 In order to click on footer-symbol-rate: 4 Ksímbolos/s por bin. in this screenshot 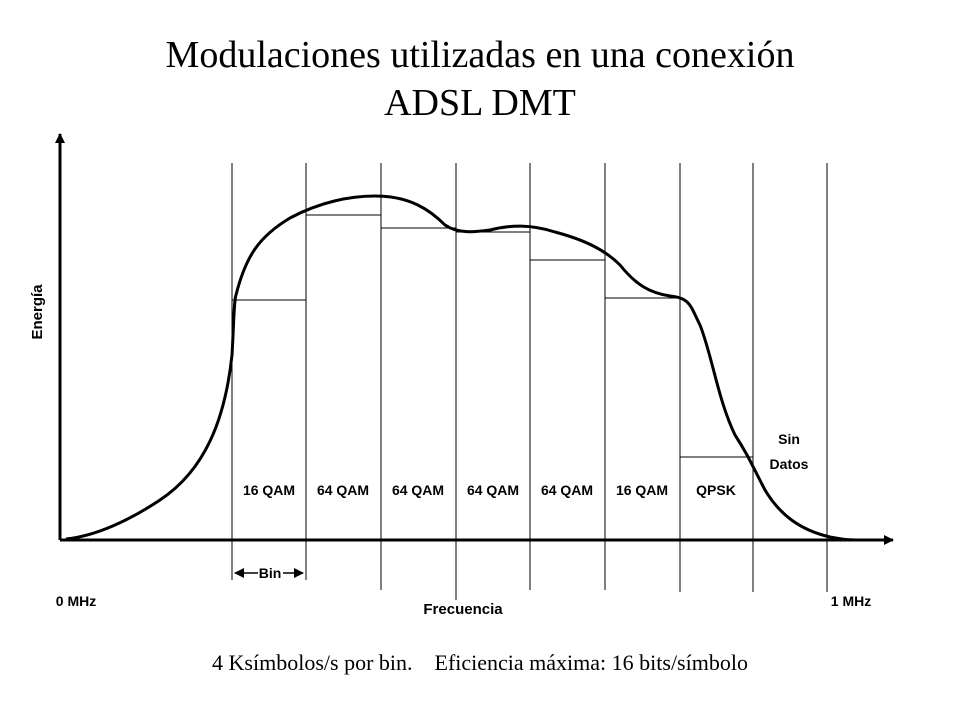, I will do `click(312, 662)`.